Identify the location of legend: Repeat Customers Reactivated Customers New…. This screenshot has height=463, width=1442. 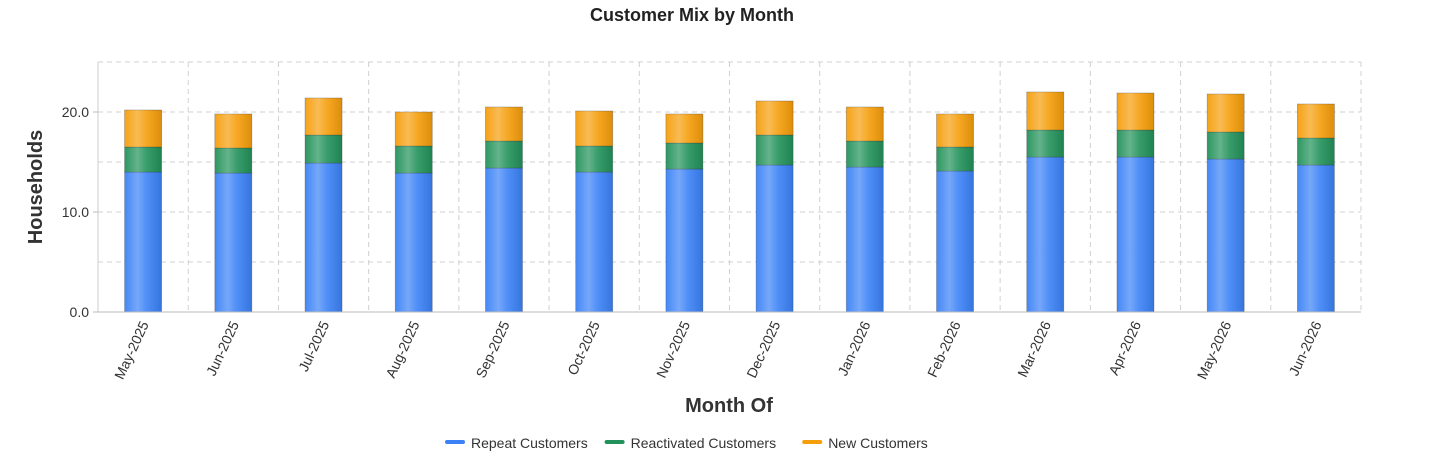
(686, 443).